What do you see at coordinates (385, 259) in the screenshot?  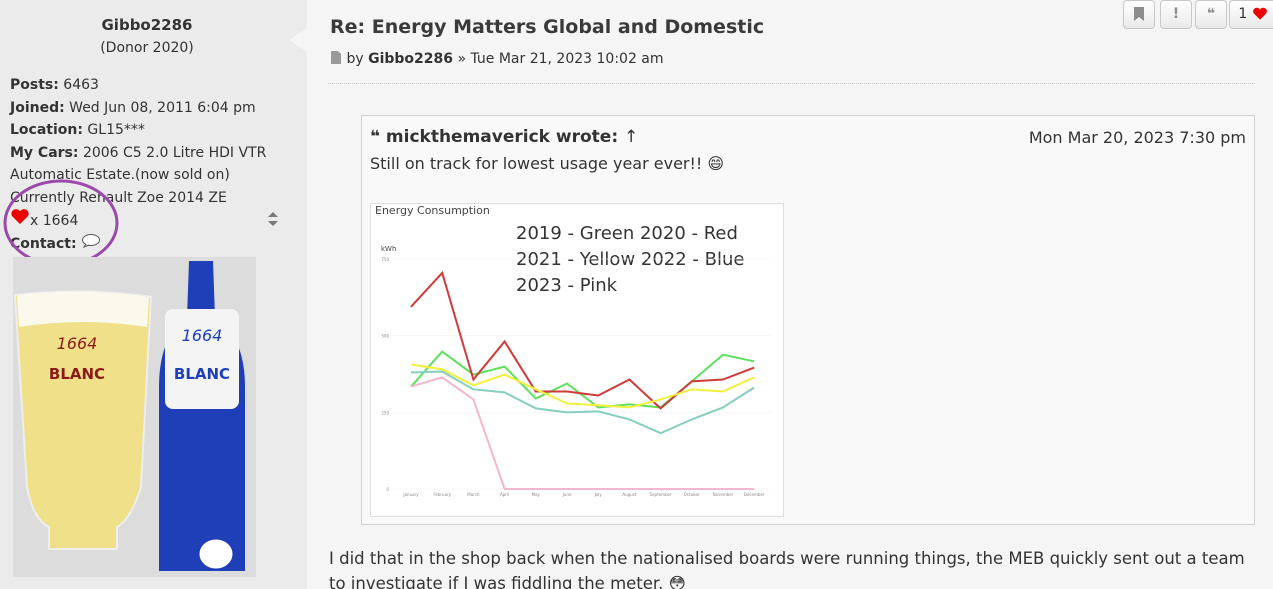 I see `y-tick-label: 750` at bounding box center [385, 259].